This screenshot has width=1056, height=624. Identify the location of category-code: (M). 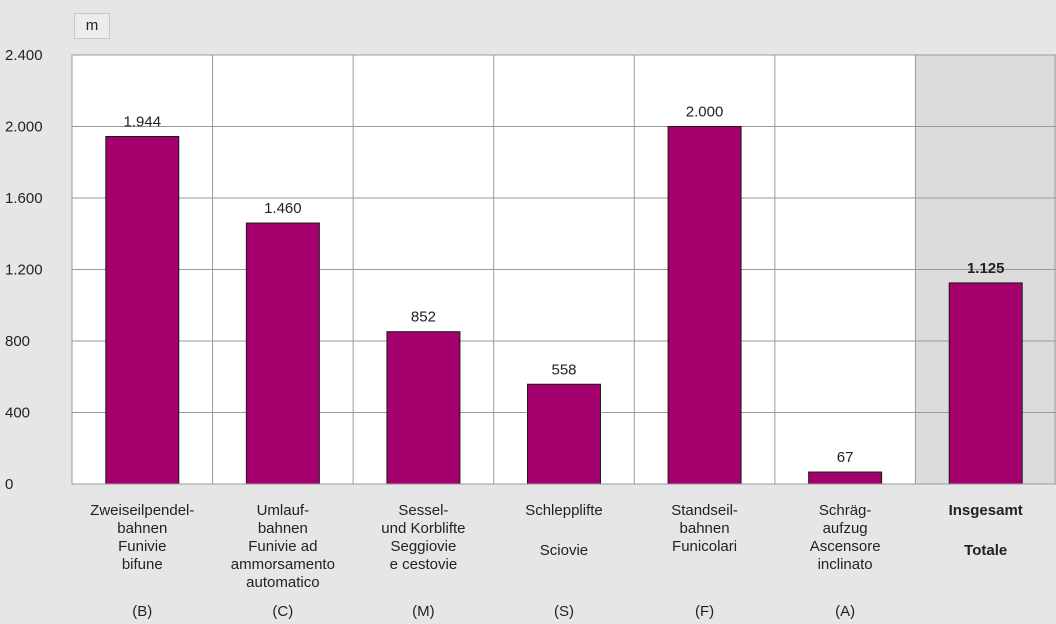
(423, 611).